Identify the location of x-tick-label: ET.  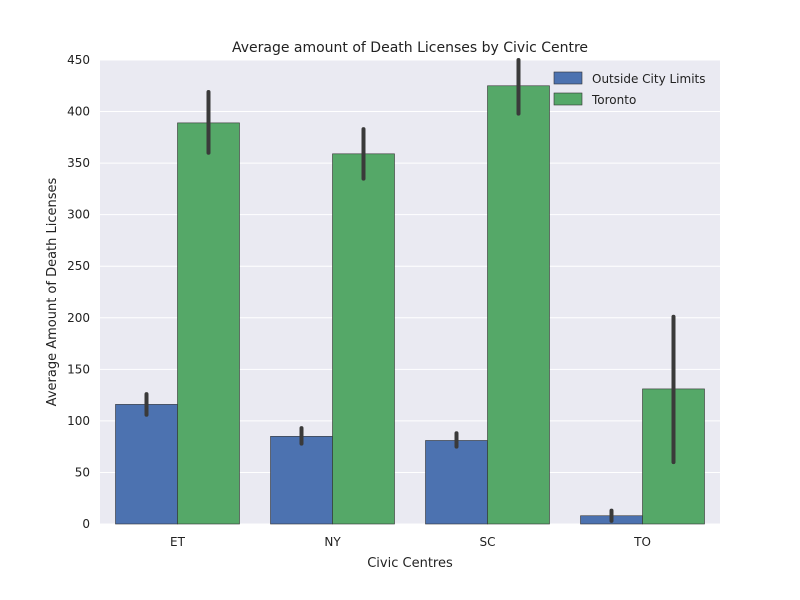
(178, 542).